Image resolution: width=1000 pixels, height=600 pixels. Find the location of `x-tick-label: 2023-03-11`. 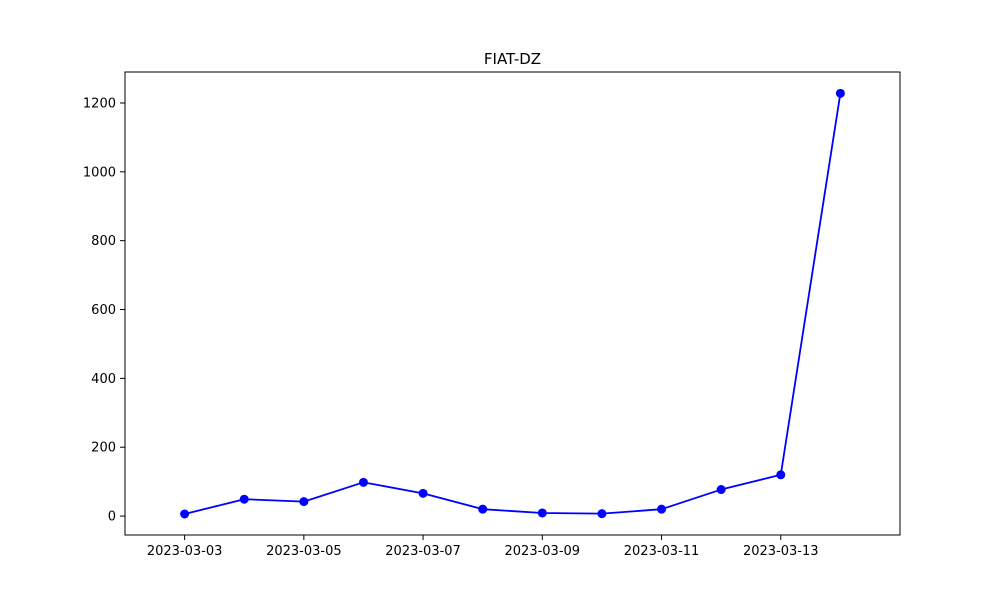

x-tick-label: 2023-03-11 is located at coordinates (662, 551).